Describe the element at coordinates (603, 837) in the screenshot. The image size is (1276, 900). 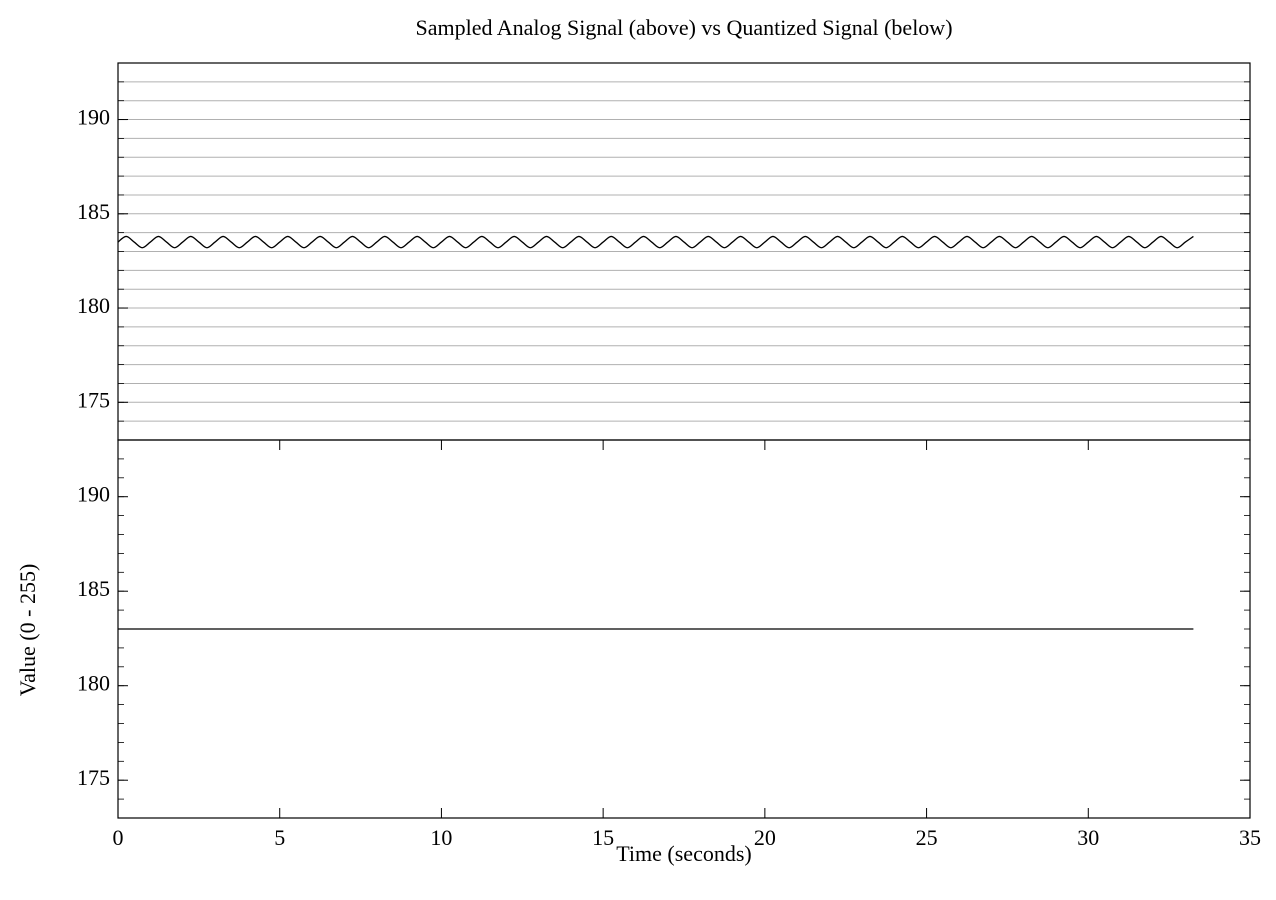
I see `x-tick-label: 15` at that location.